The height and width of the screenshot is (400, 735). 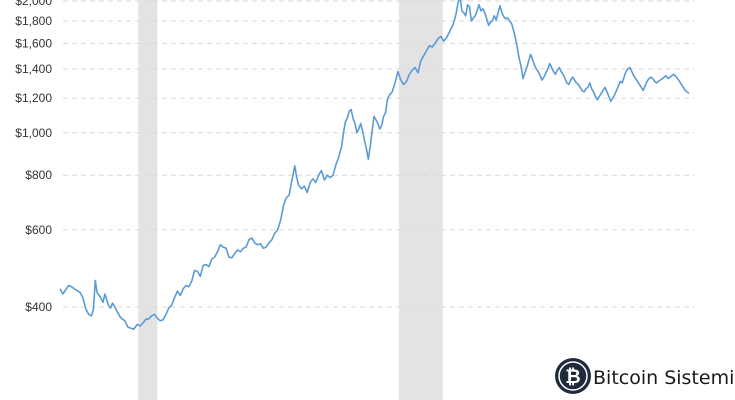 What do you see at coordinates (33, 4) in the screenshot?
I see `y-tick-label: $2,000` at bounding box center [33, 4].